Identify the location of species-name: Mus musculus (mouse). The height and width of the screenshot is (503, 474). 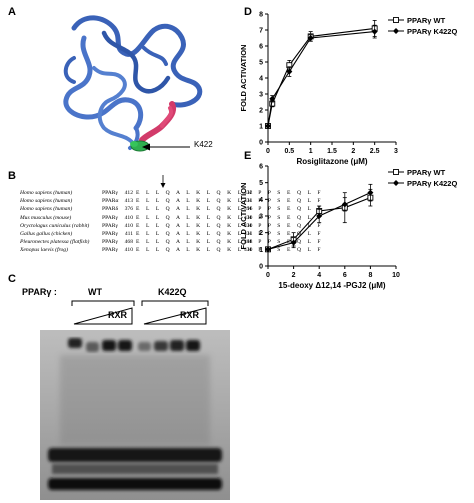
(46, 217).